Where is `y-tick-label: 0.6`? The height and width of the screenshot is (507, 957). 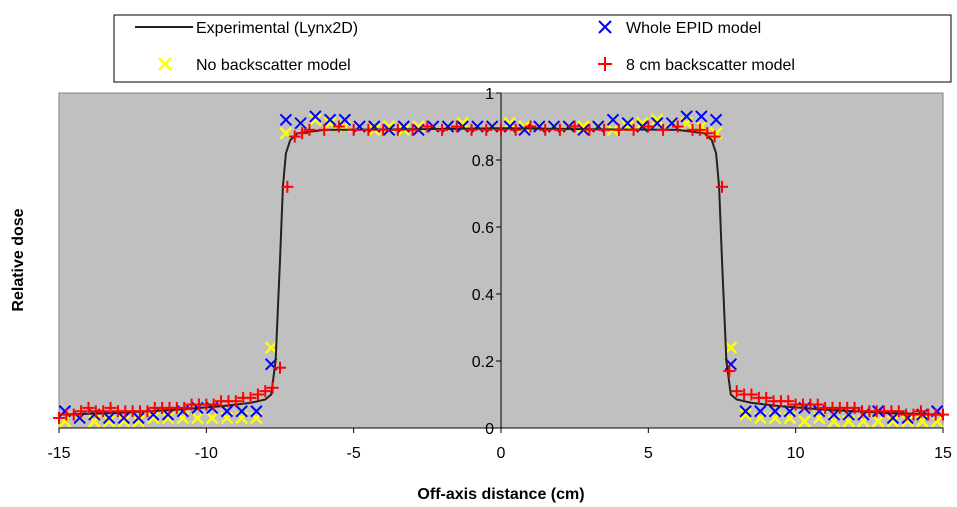
y-tick-label: 0.6 is located at coordinates (483, 228).